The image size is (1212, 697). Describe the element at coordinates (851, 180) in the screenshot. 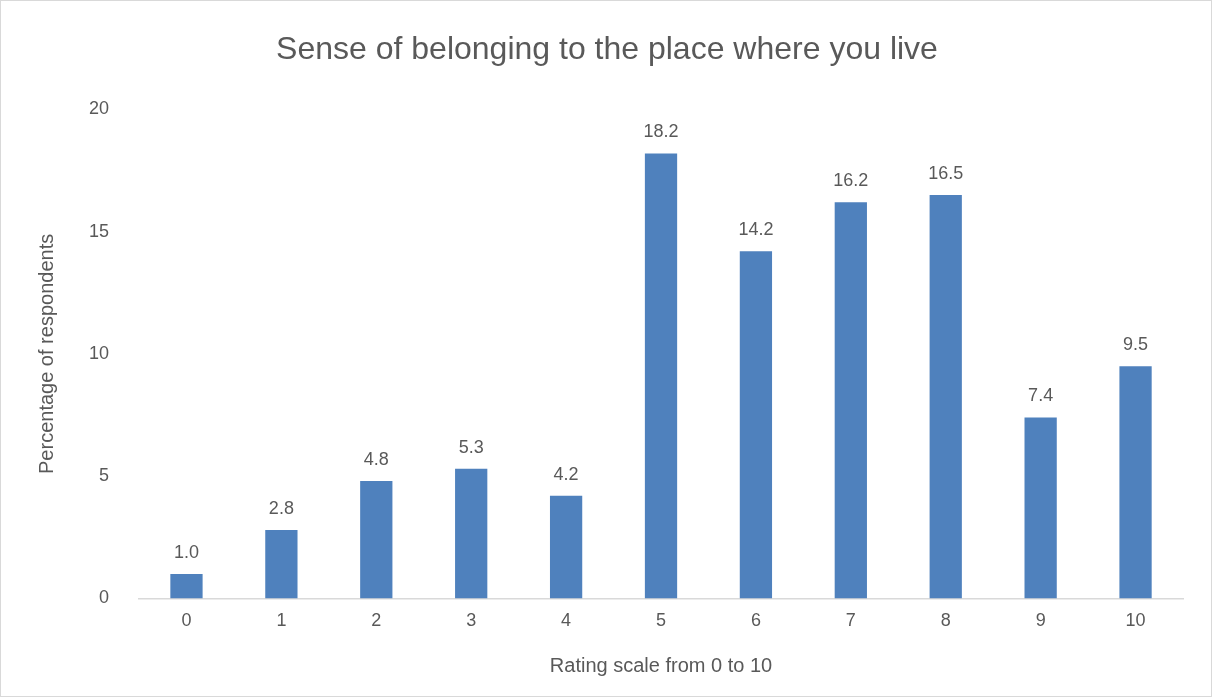

I see `data-label: 16.2` at that location.